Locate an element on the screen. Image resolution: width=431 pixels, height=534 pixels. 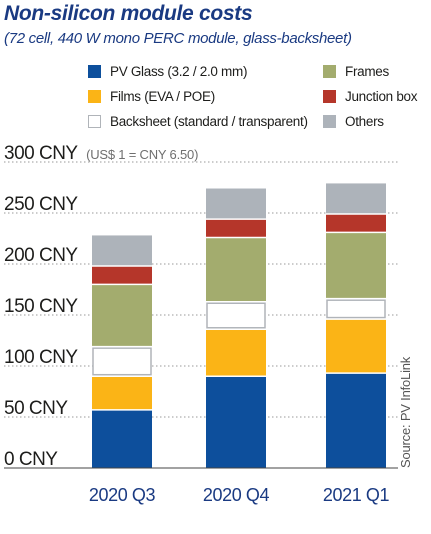
legend-swatch-junction-box is located at coordinates (329, 96).